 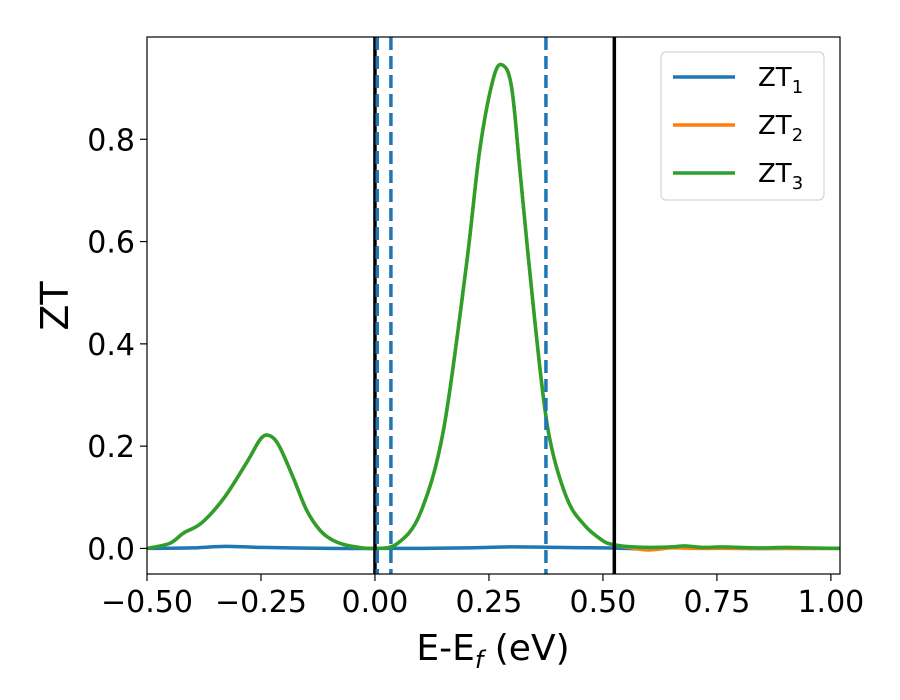 I want to click on x-tick-label: −0.25, so click(x=261, y=602).